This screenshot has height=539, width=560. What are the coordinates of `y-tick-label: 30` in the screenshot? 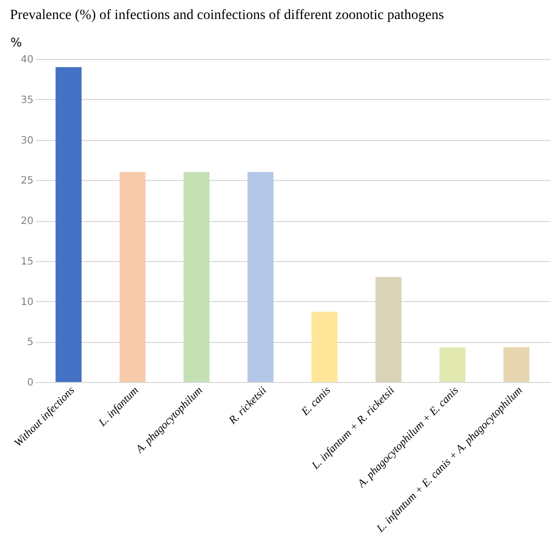 It's located at (27, 140).